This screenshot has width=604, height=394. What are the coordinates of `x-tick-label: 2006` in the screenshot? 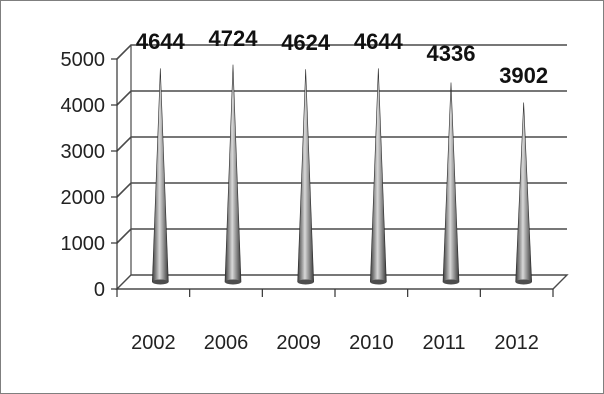 It's located at (226, 343).